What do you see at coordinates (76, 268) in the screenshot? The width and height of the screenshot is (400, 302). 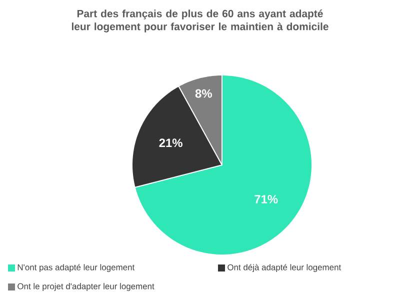 I see `legend-label: N'ont pas adapté leur logement` at bounding box center [76, 268].